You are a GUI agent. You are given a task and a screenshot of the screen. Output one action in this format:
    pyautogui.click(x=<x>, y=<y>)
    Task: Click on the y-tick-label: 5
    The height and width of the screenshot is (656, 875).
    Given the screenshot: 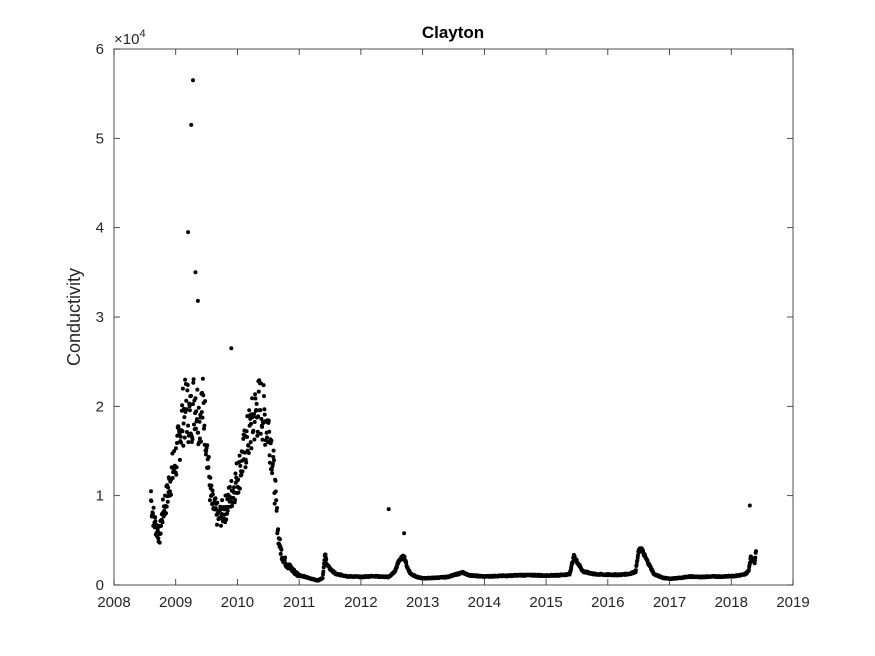 What is the action you would take?
    pyautogui.click(x=100, y=138)
    